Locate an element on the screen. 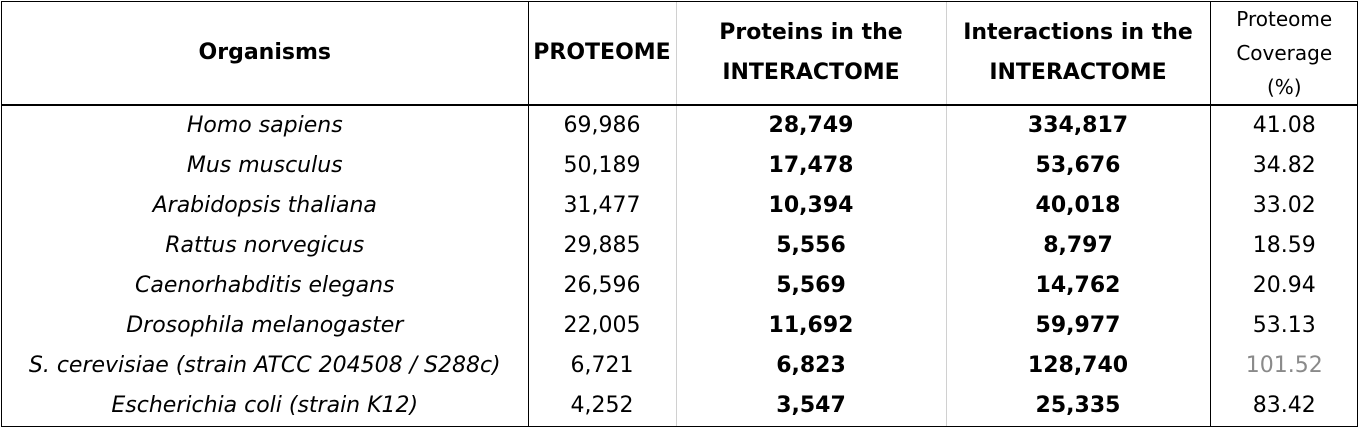  proteome-cell: 22,005 is located at coordinates (601, 326).